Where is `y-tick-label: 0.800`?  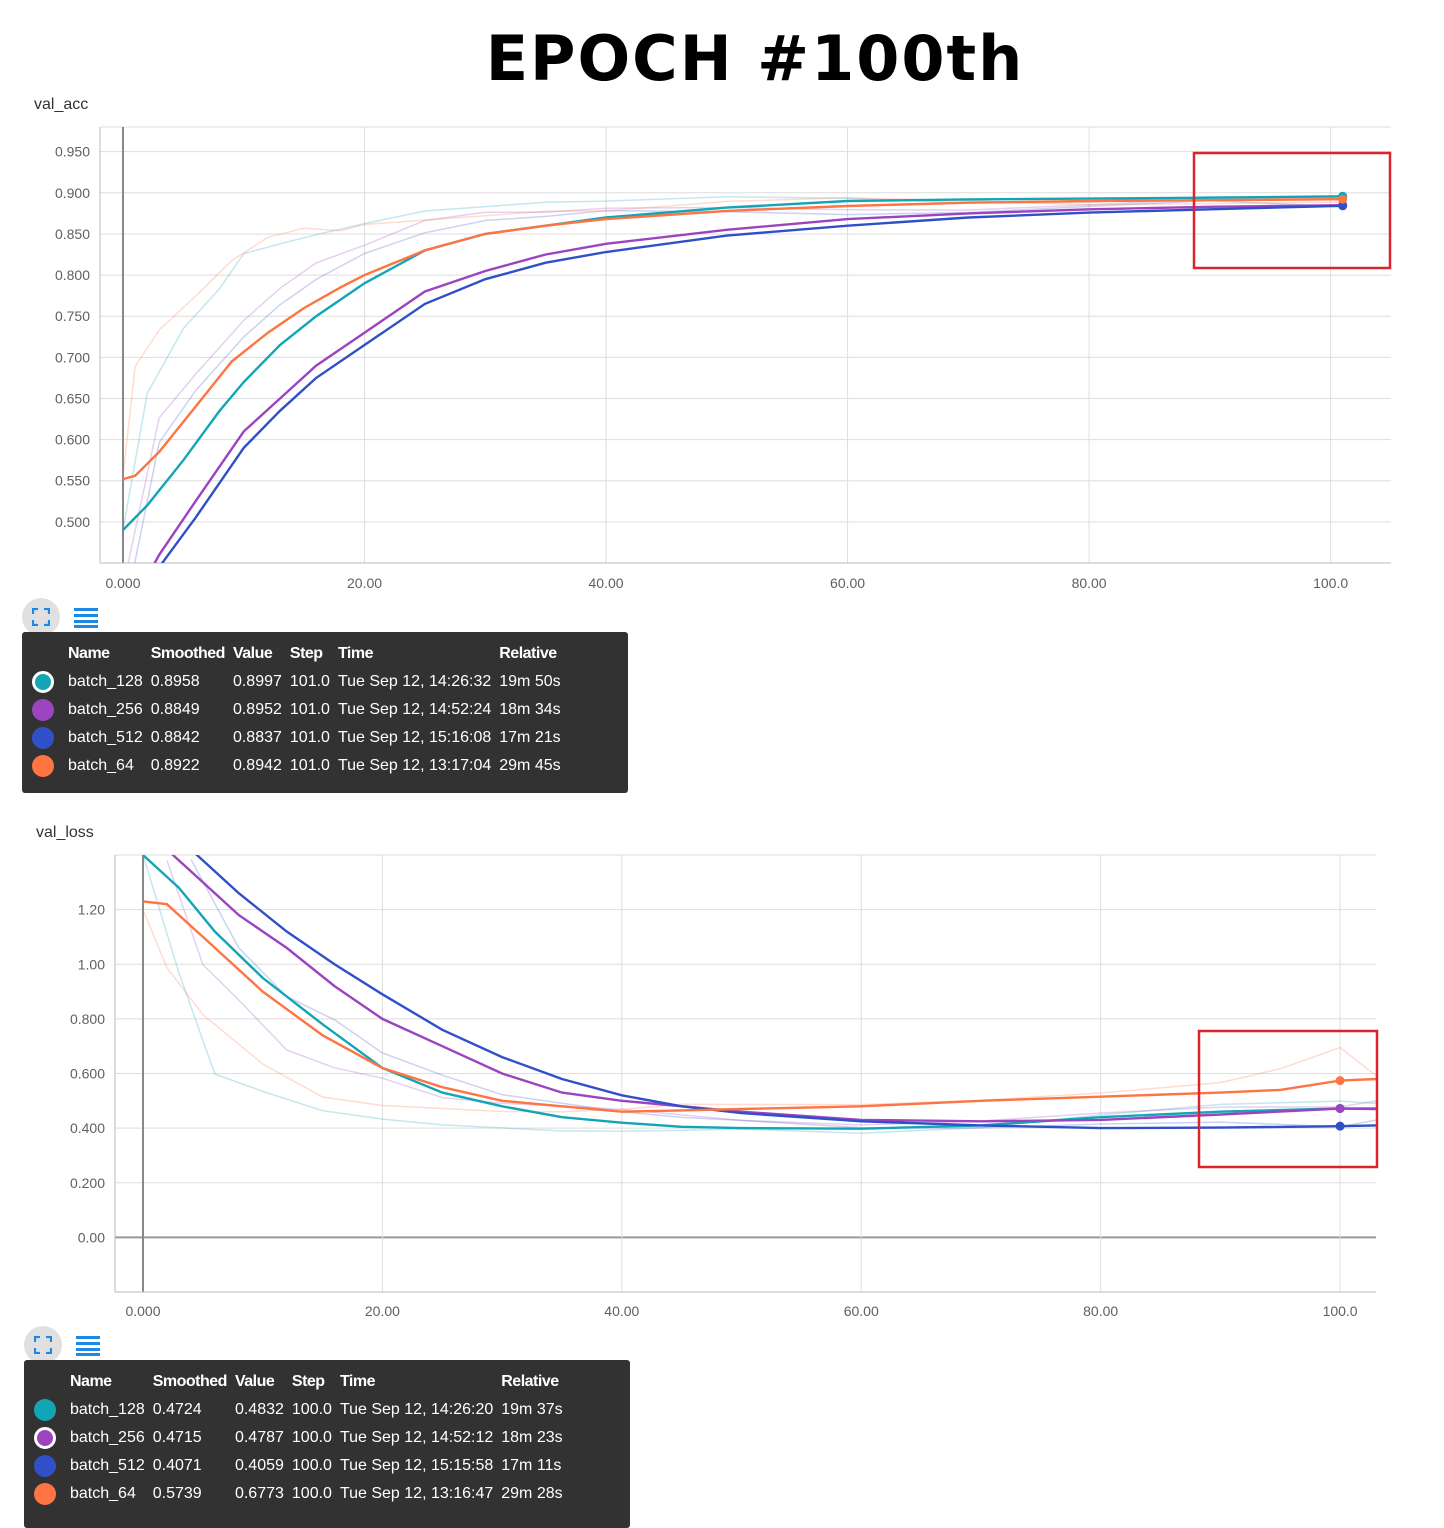
y-tick-label: 0.800 is located at coordinates (72, 275).